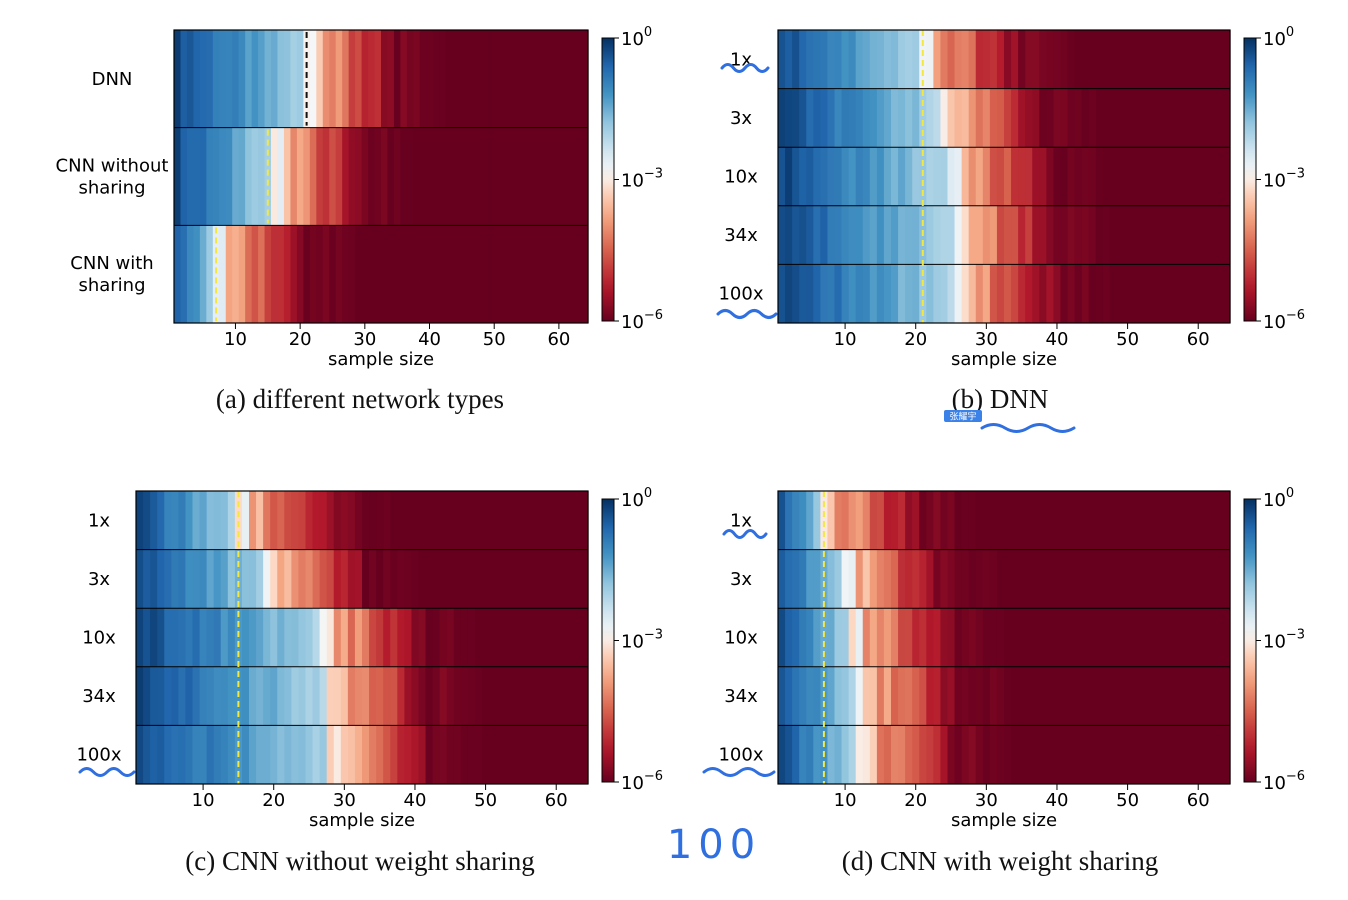 Image resolution: width=1348 pixels, height=900 pixels. What do you see at coordinates (1004, 59) in the screenshot?
I see `heatmap-row` at bounding box center [1004, 59].